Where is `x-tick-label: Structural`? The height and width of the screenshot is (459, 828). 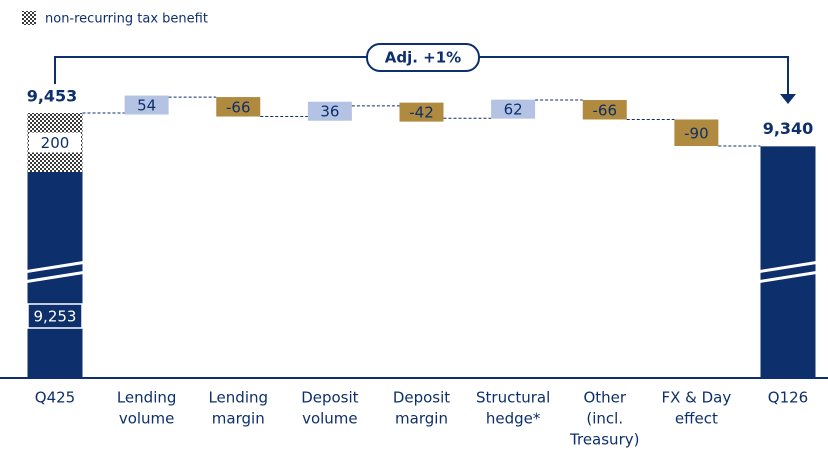
x-tick-label: Structural is located at coordinates (513, 398).